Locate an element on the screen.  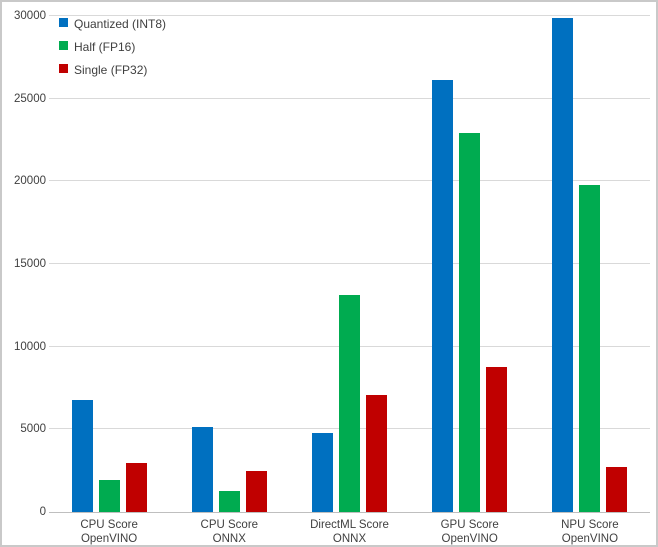
legend-item-0: Quantized (INT8) is located at coordinates (112, 24).